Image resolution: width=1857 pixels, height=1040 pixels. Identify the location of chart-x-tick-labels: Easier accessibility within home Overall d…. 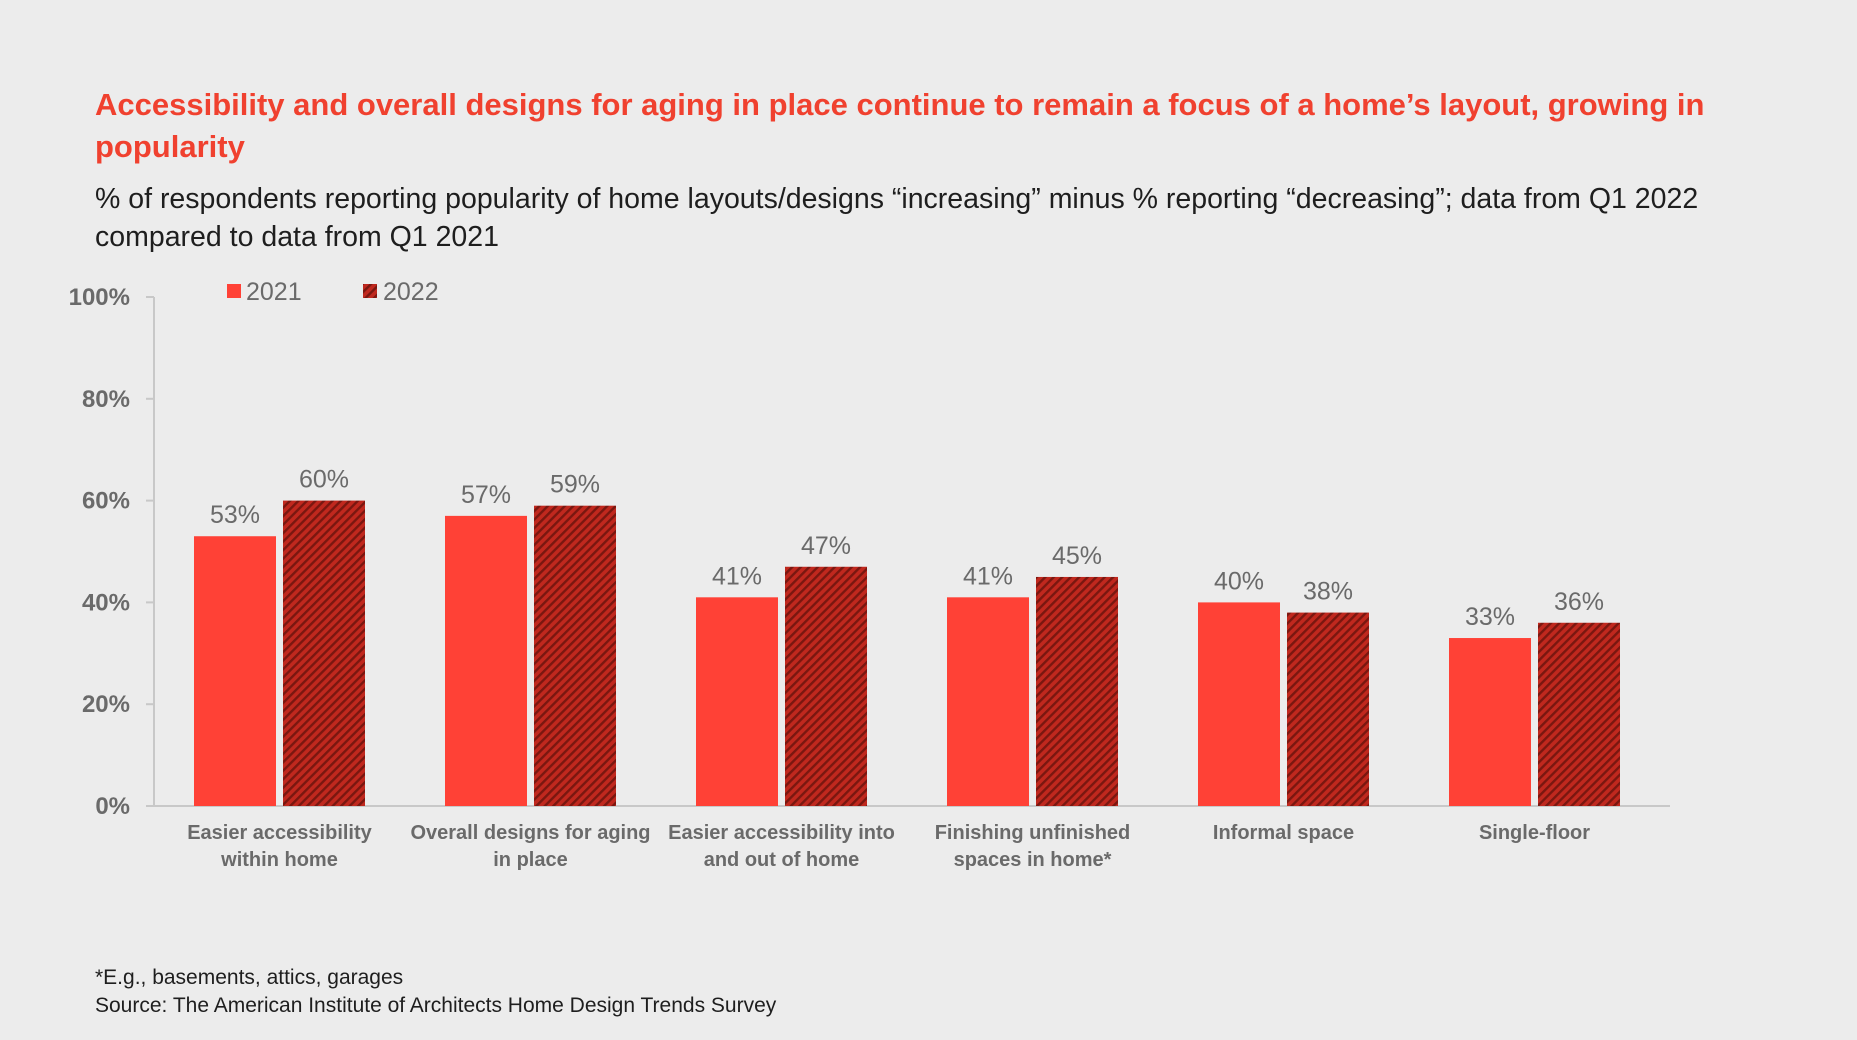
(888, 846).